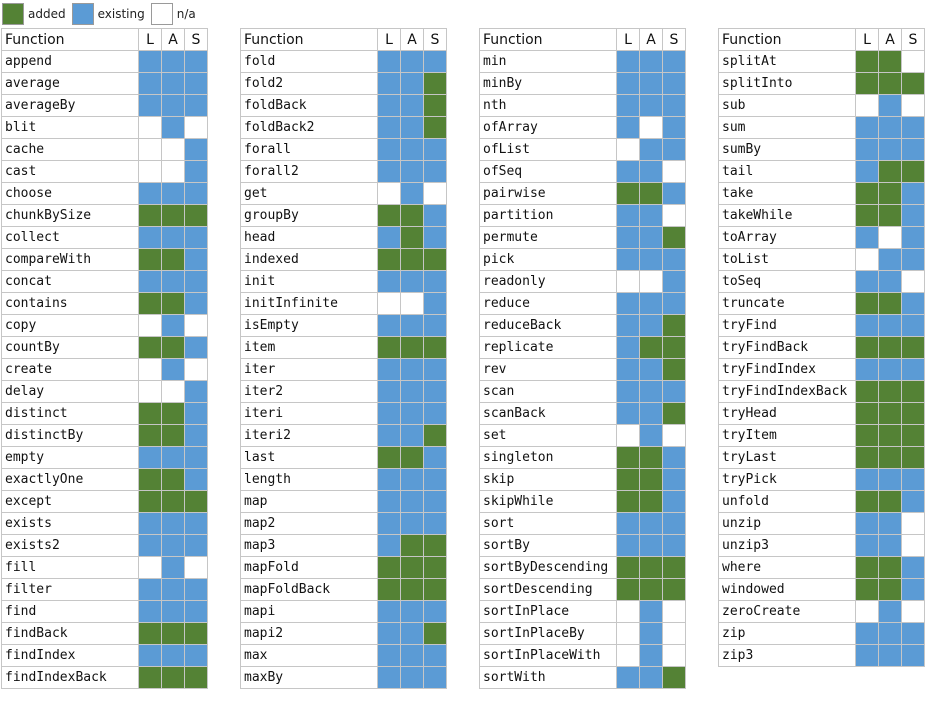 The height and width of the screenshot is (720, 926). I want to click on function-name: sortDescending, so click(548, 589).